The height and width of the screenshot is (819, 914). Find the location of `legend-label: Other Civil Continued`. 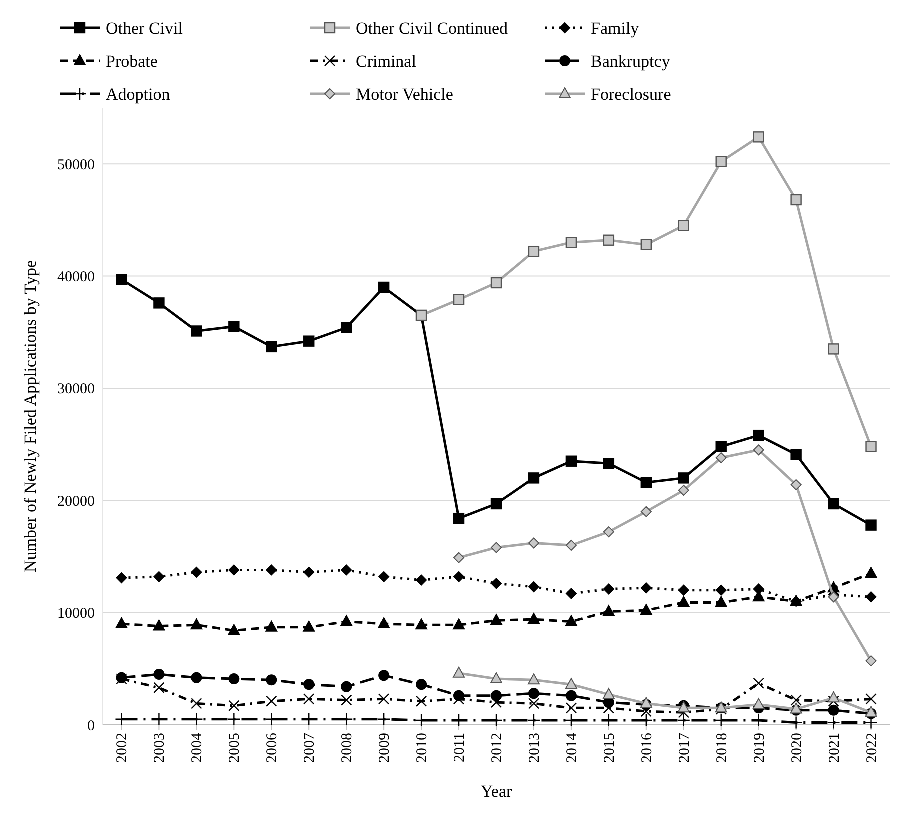

legend-label: Other Civil Continued is located at coordinates (432, 28).